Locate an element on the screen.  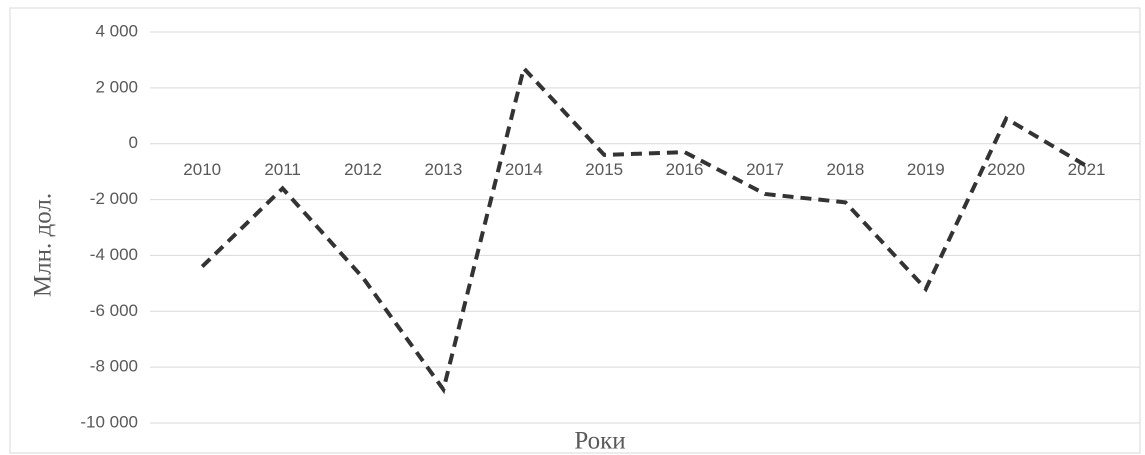
x-tick-label: 2018 is located at coordinates (845, 169).